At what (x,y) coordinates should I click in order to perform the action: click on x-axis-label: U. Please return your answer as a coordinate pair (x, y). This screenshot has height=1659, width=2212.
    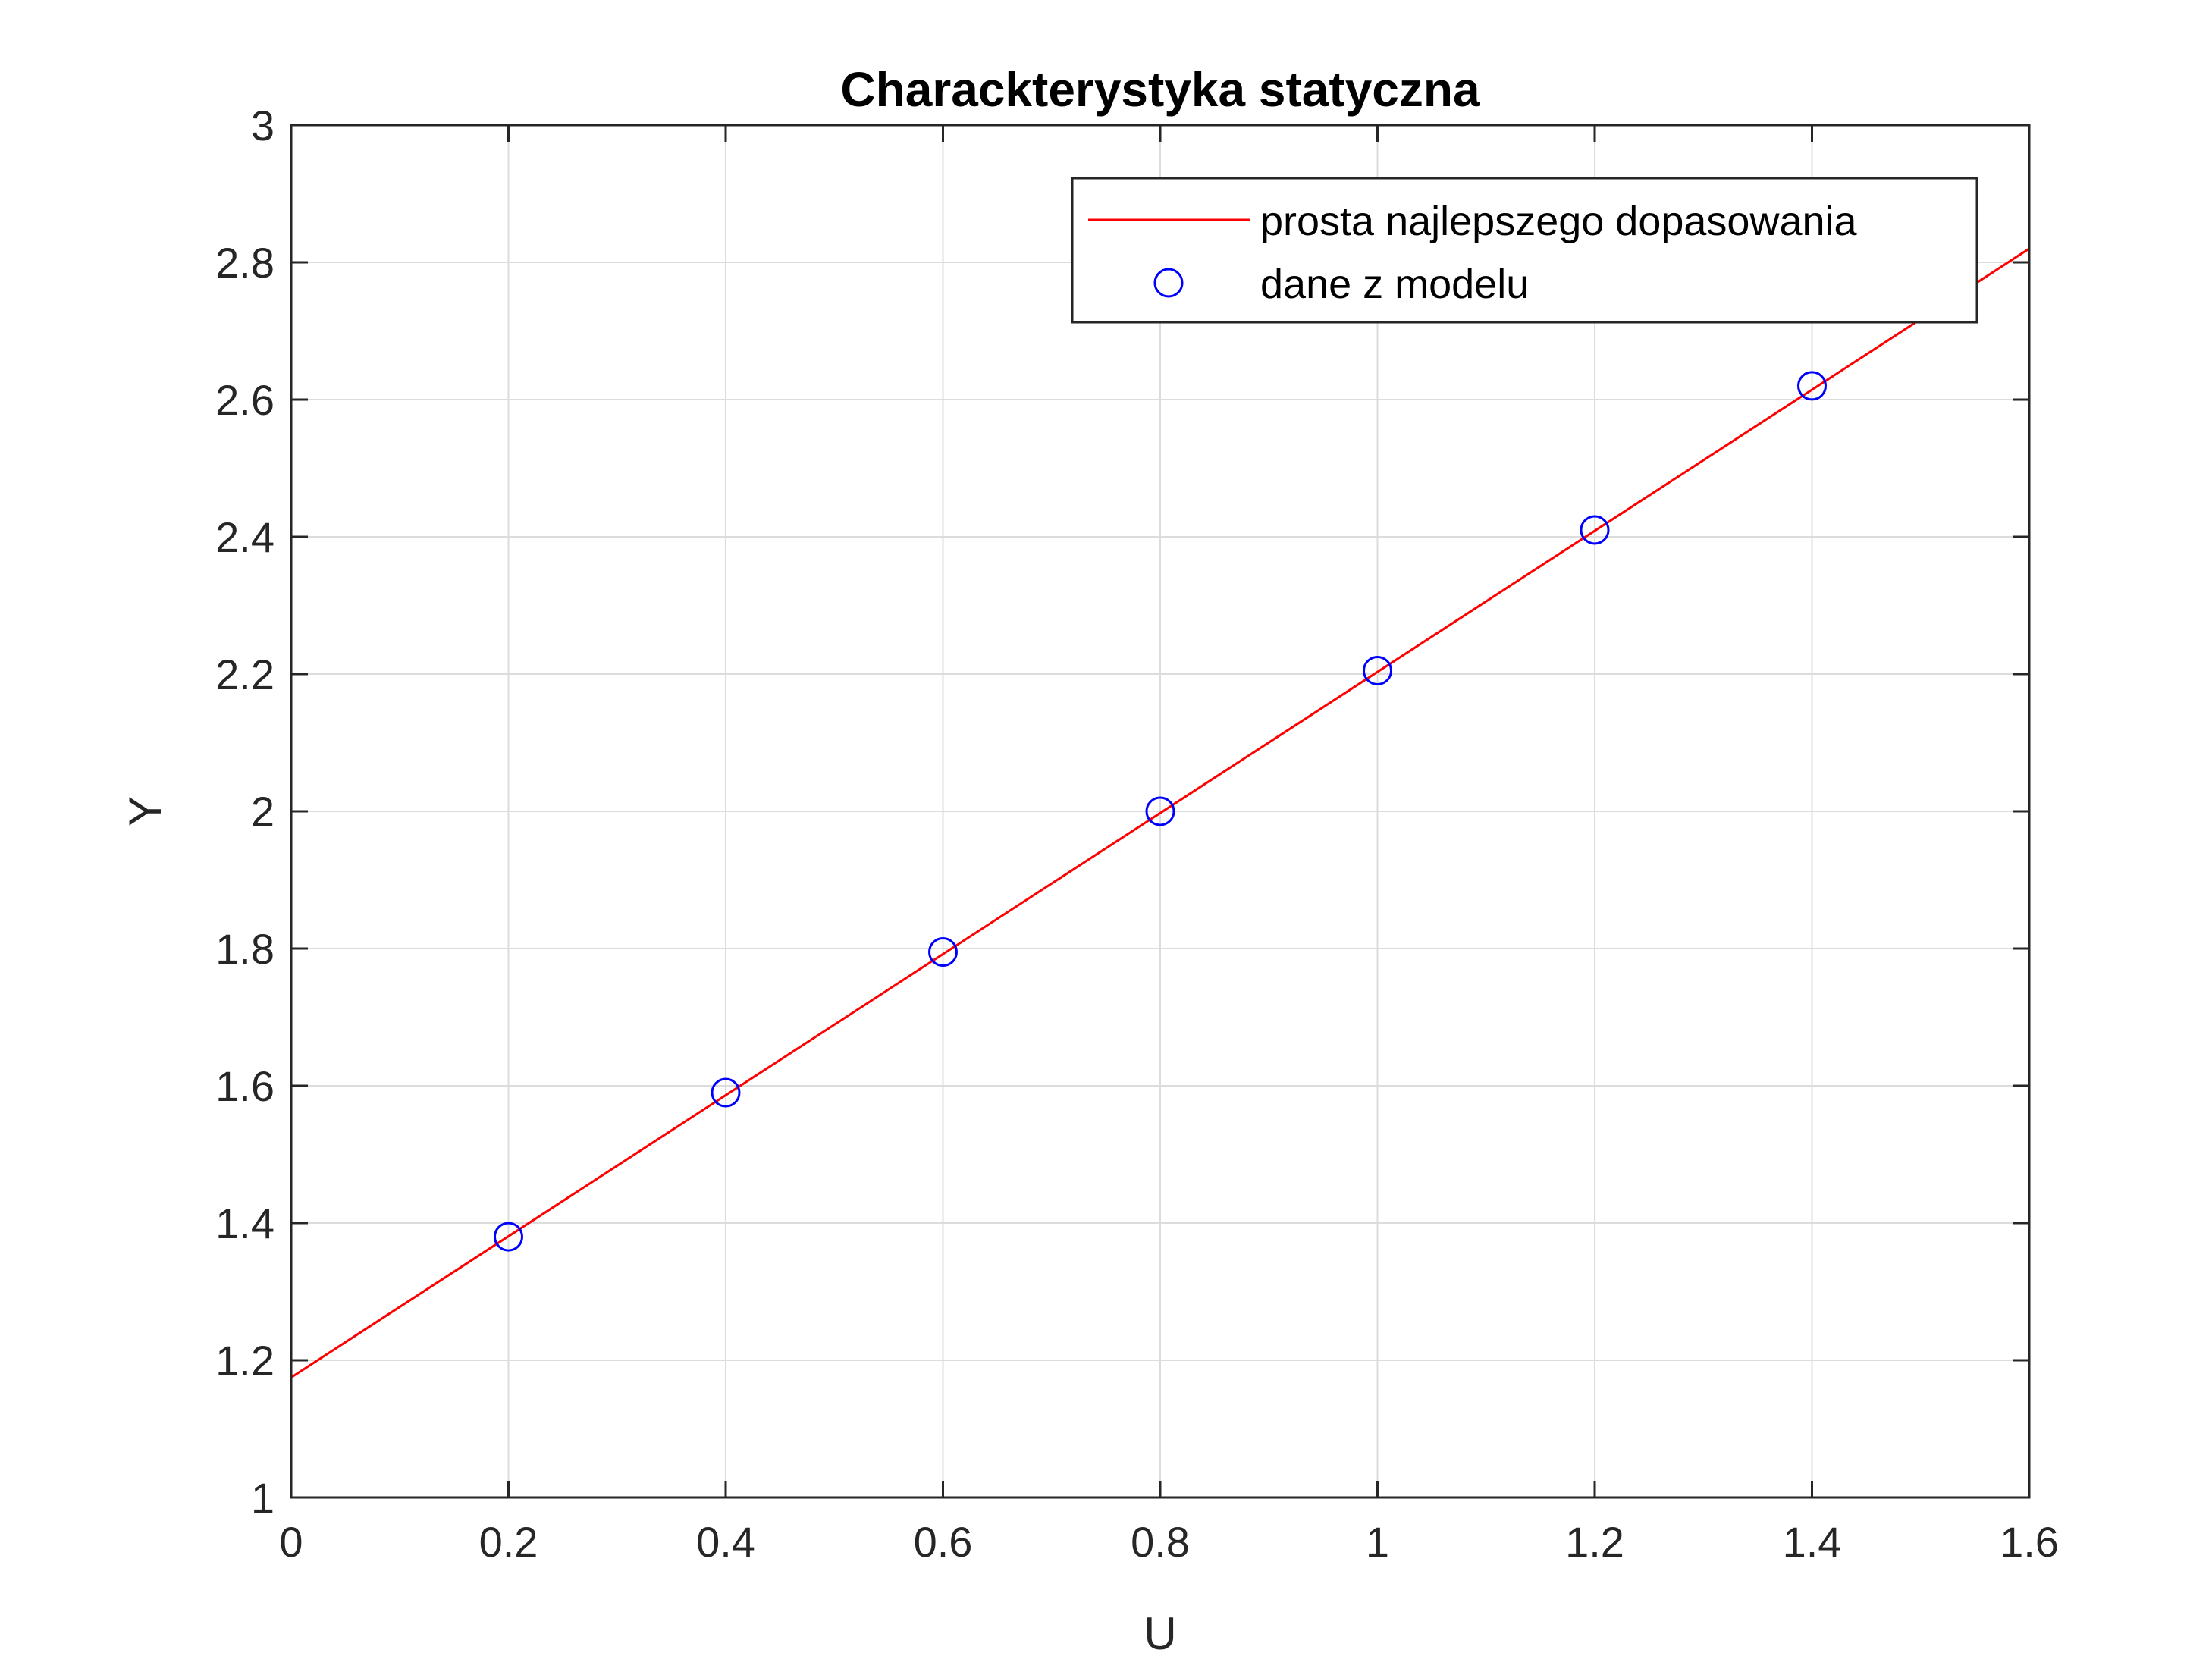
    Looking at the image, I should click on (1160, 1634).